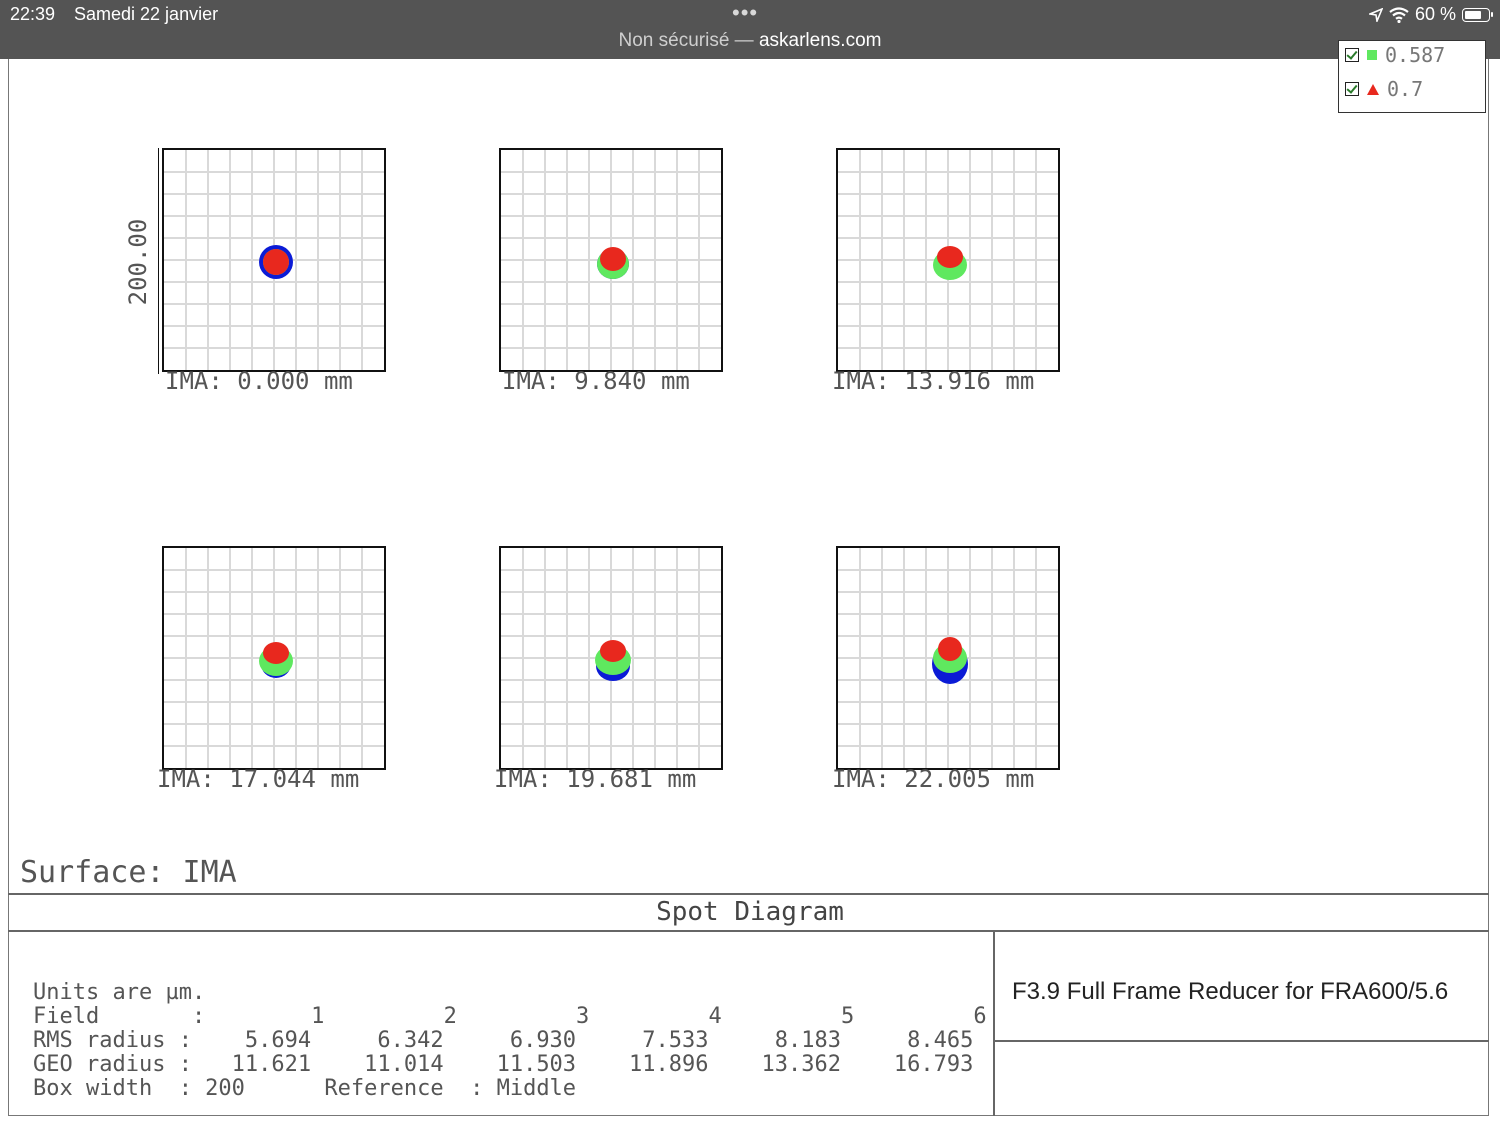 This screenshot has width=1500, height=1125. I want to click on legend-row-partial: 0.587, so click(1395, 55).